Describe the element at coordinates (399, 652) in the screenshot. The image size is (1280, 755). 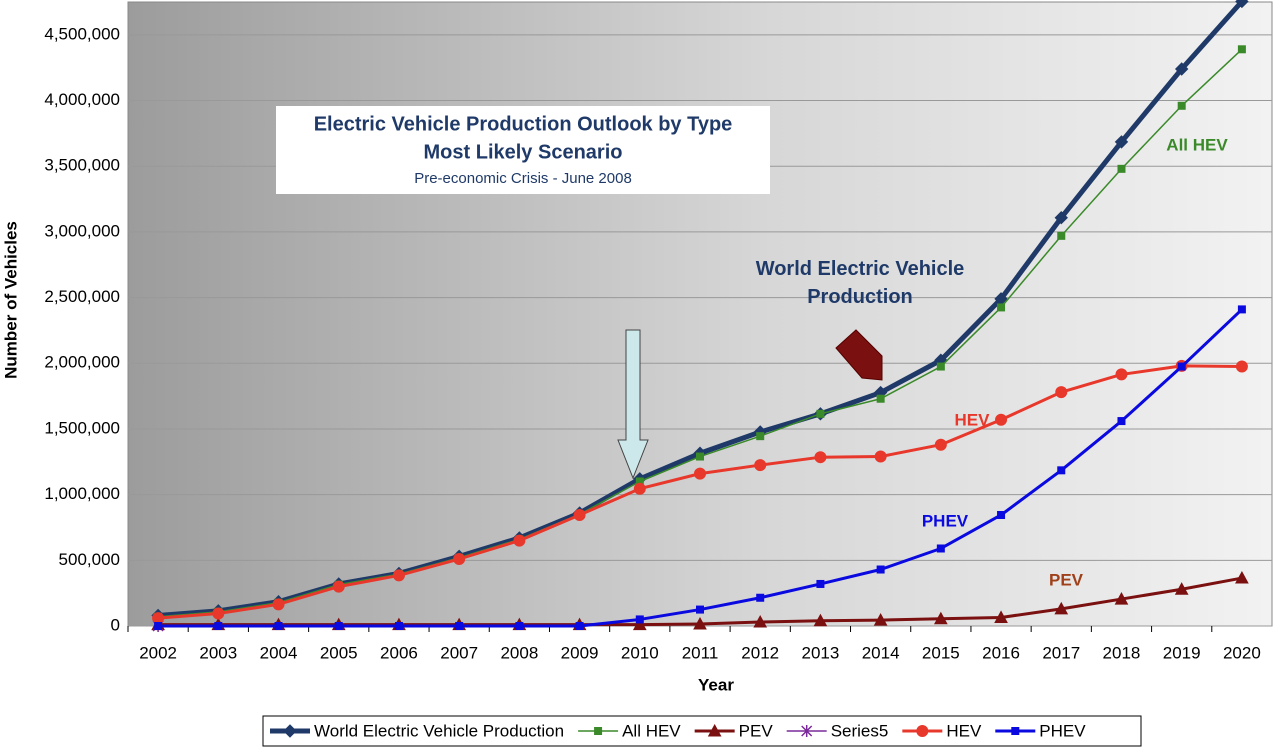
I see `x-tick-label: 2006` at that location.